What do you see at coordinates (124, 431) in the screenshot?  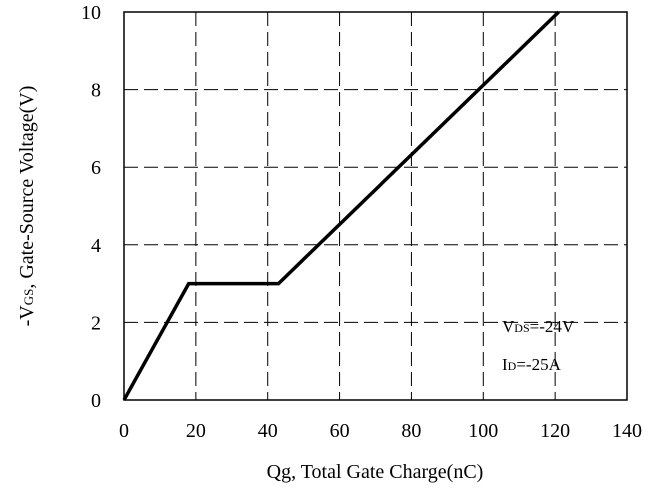 I see `x-tick-label: 0` at bounding box center [124, 431].